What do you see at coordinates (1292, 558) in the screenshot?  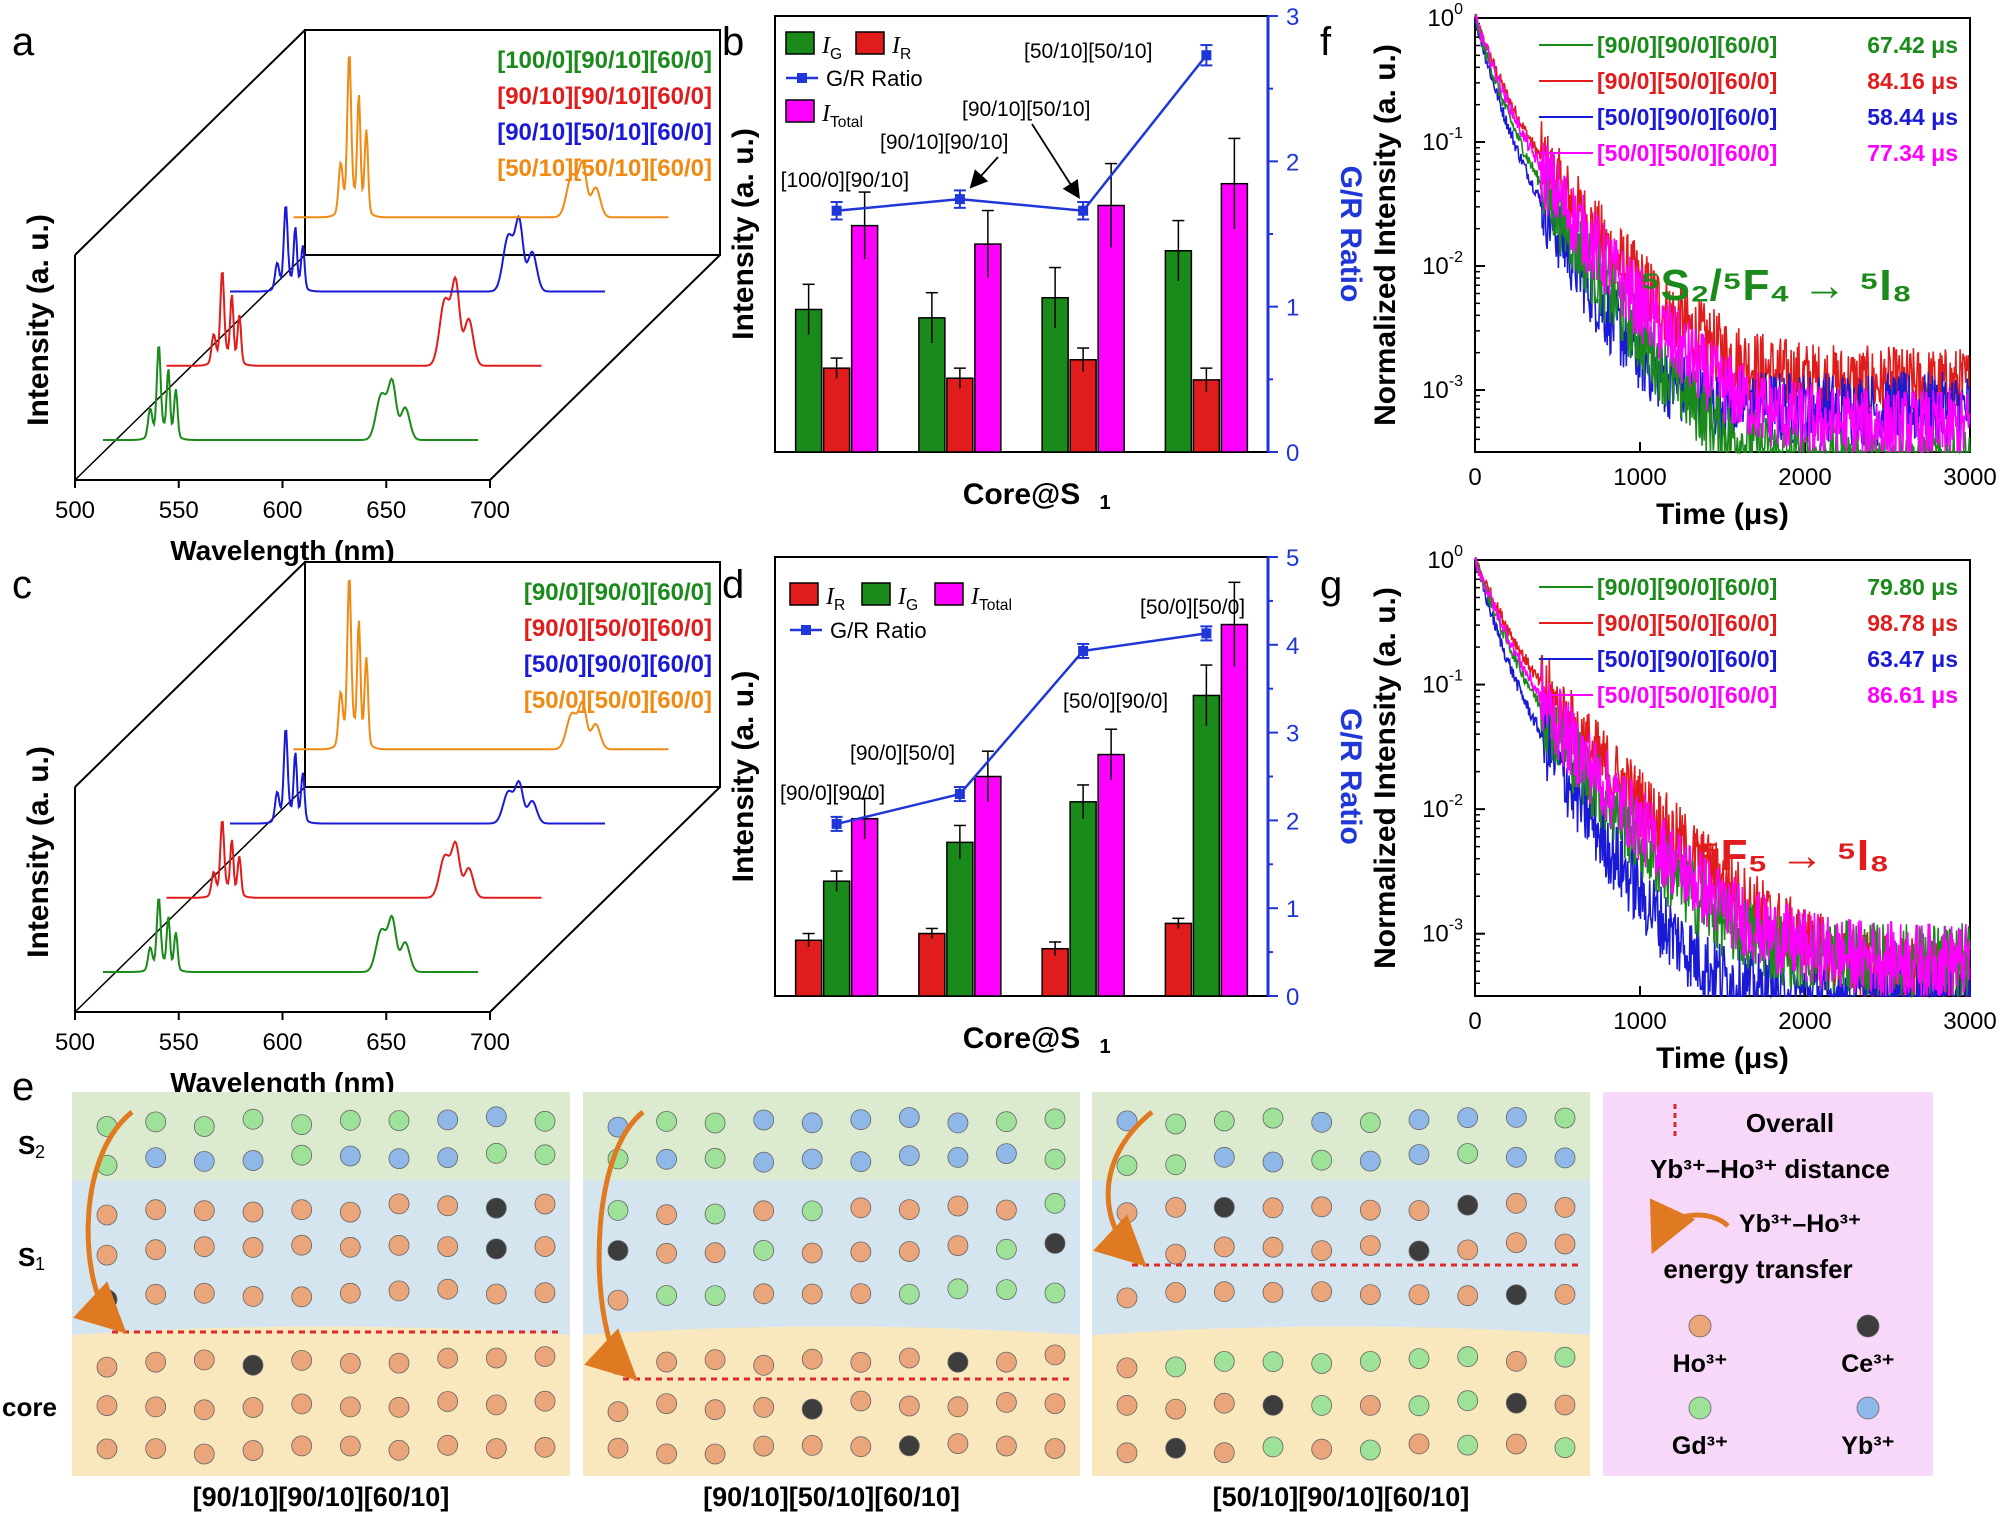 I see `y2-tick-label: 5` at bounding box center [1292, 558].